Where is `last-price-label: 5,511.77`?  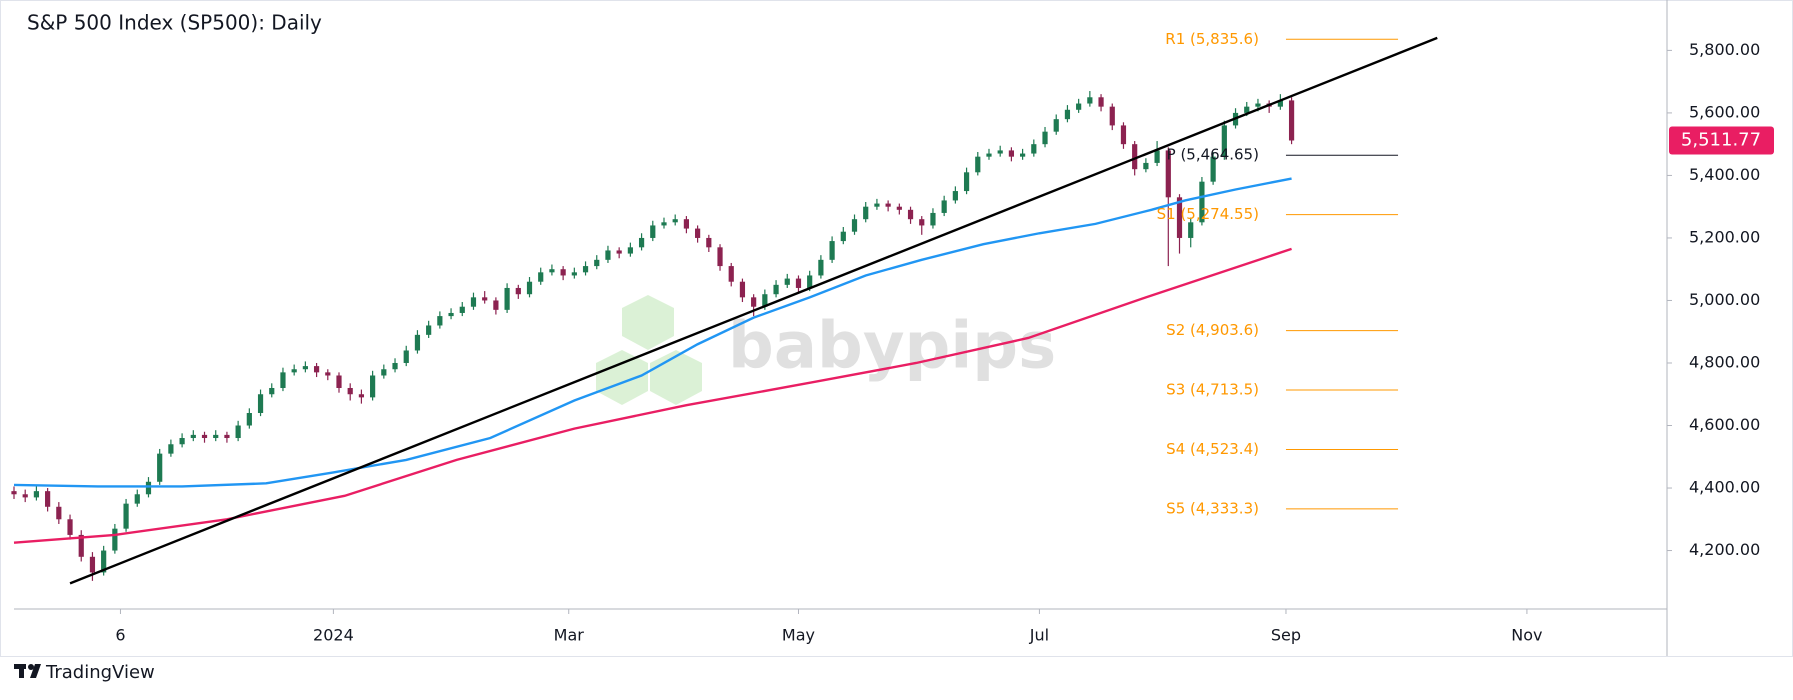 last-price-label: 5,511.77 is located at coordinates (1721, 139).